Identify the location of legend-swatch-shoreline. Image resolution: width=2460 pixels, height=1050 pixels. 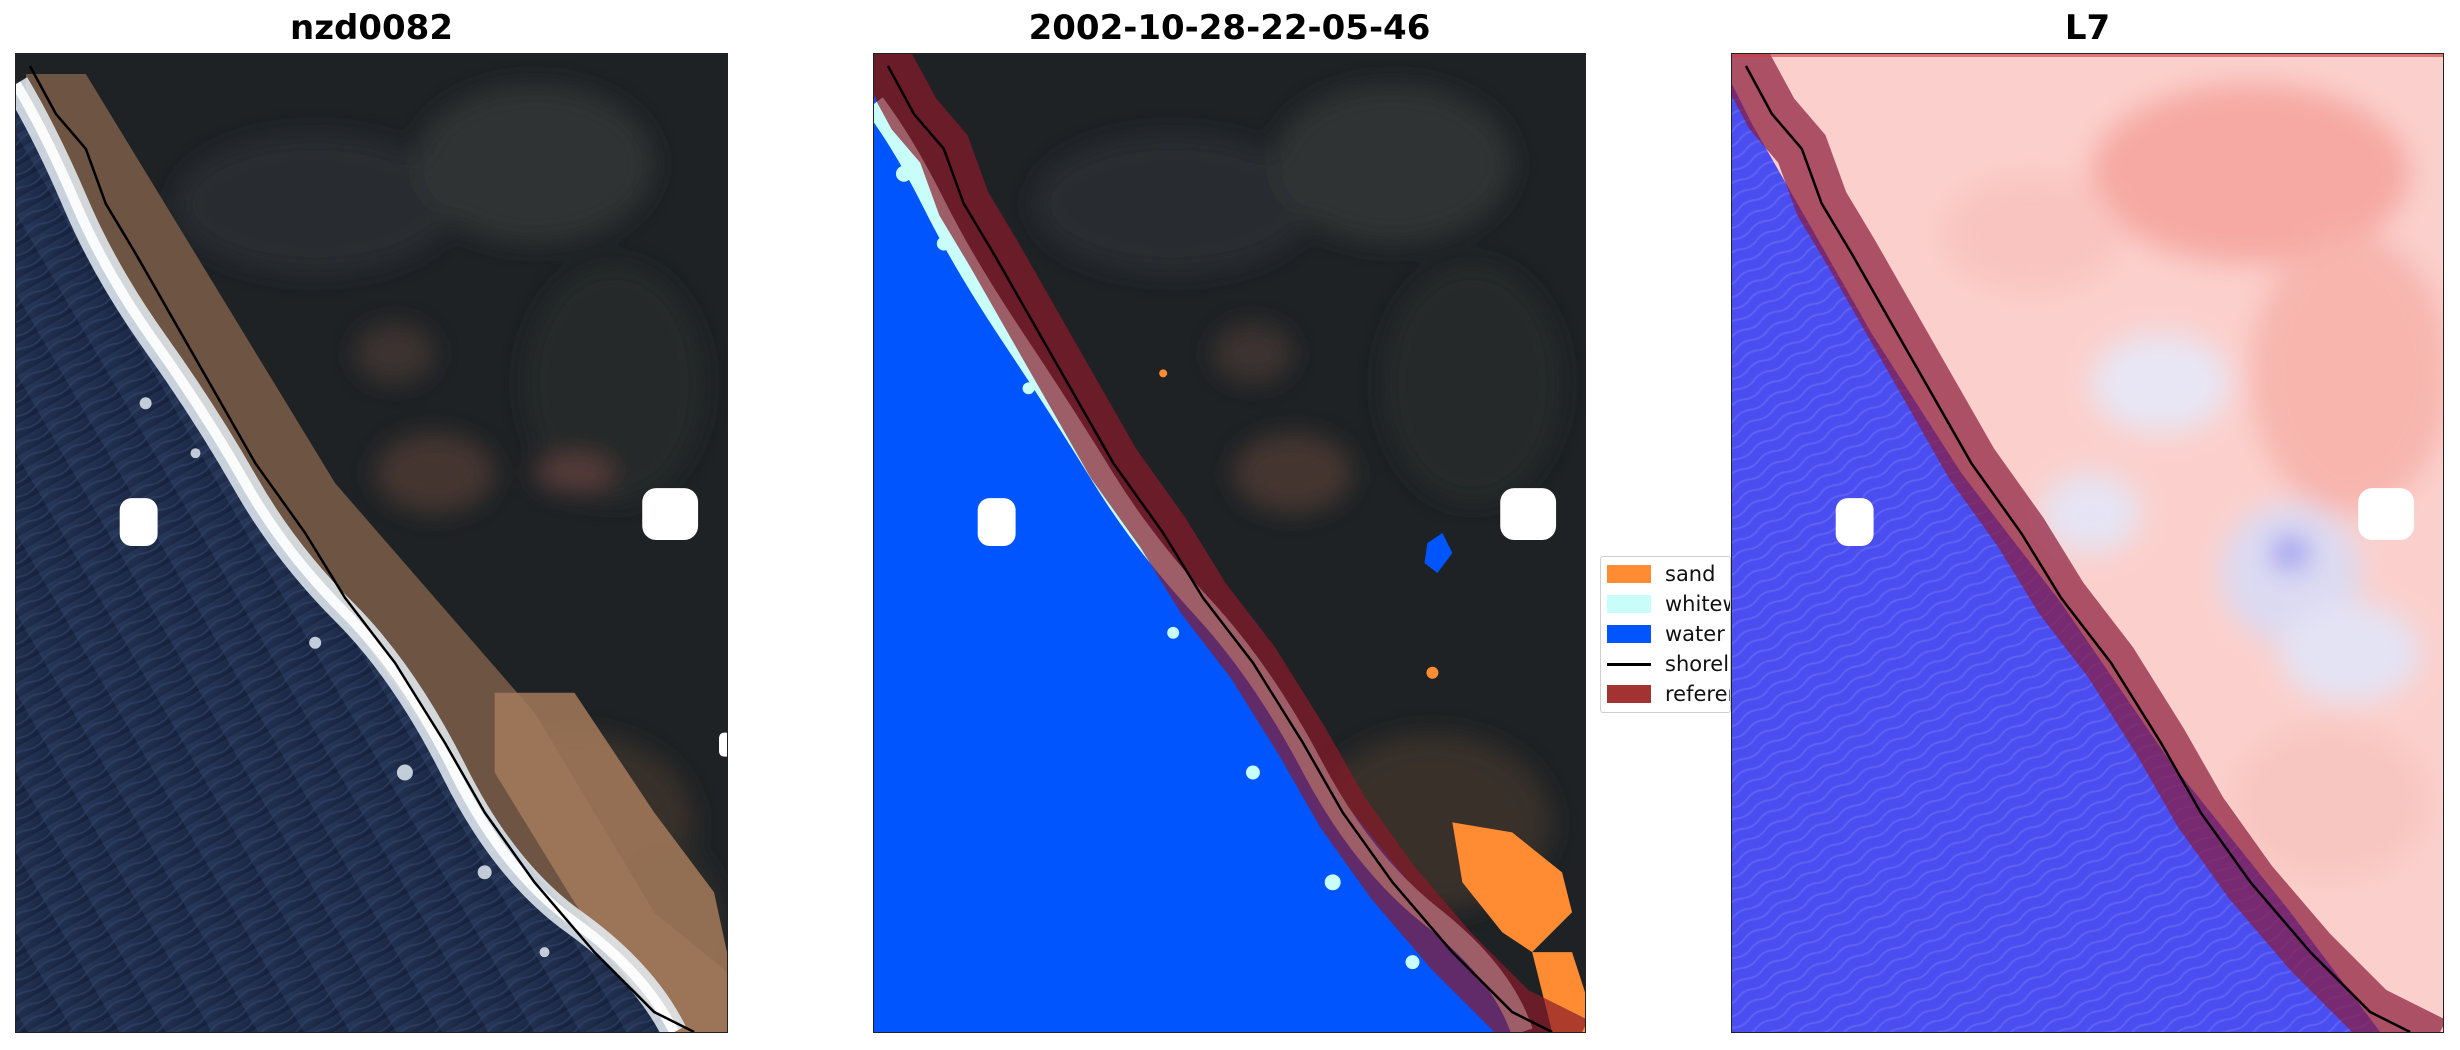
(1629, 664).